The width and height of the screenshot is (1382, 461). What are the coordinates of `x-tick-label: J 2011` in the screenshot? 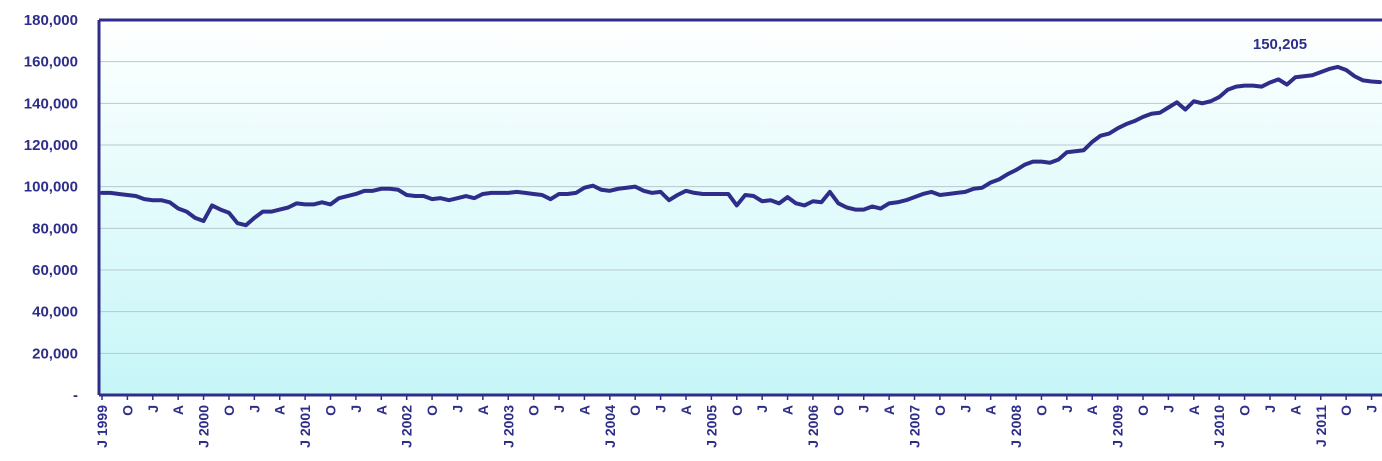 It's located at (1321, 426).